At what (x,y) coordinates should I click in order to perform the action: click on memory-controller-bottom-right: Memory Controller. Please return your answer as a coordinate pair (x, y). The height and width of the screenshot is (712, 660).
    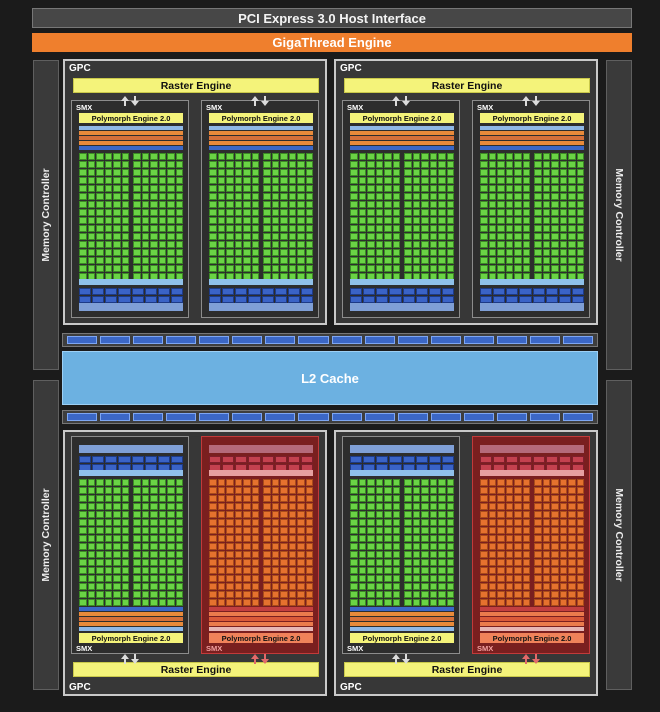
    Looking at the image, I should click on (619, 535).